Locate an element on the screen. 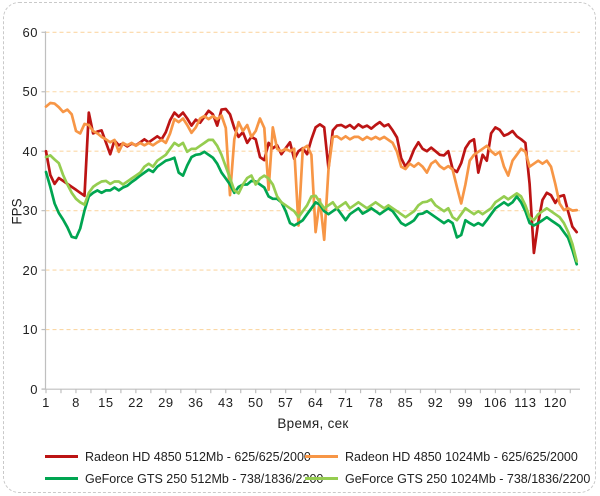  x-tick-label-22: 22 is located at coordinates (136, 402).